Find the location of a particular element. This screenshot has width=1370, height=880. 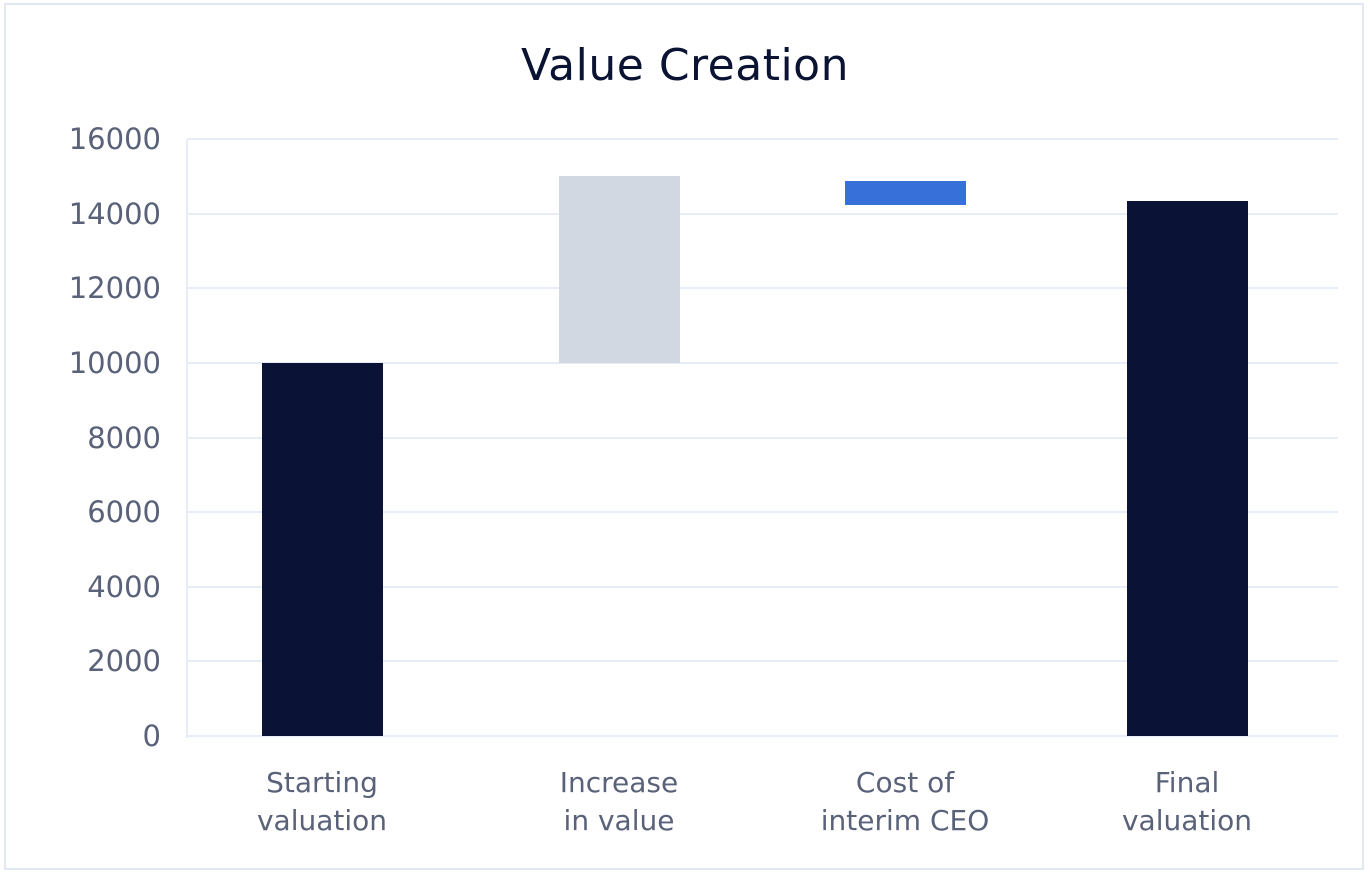

y-tick-label: 6000 is located at coordinates (124, 512).